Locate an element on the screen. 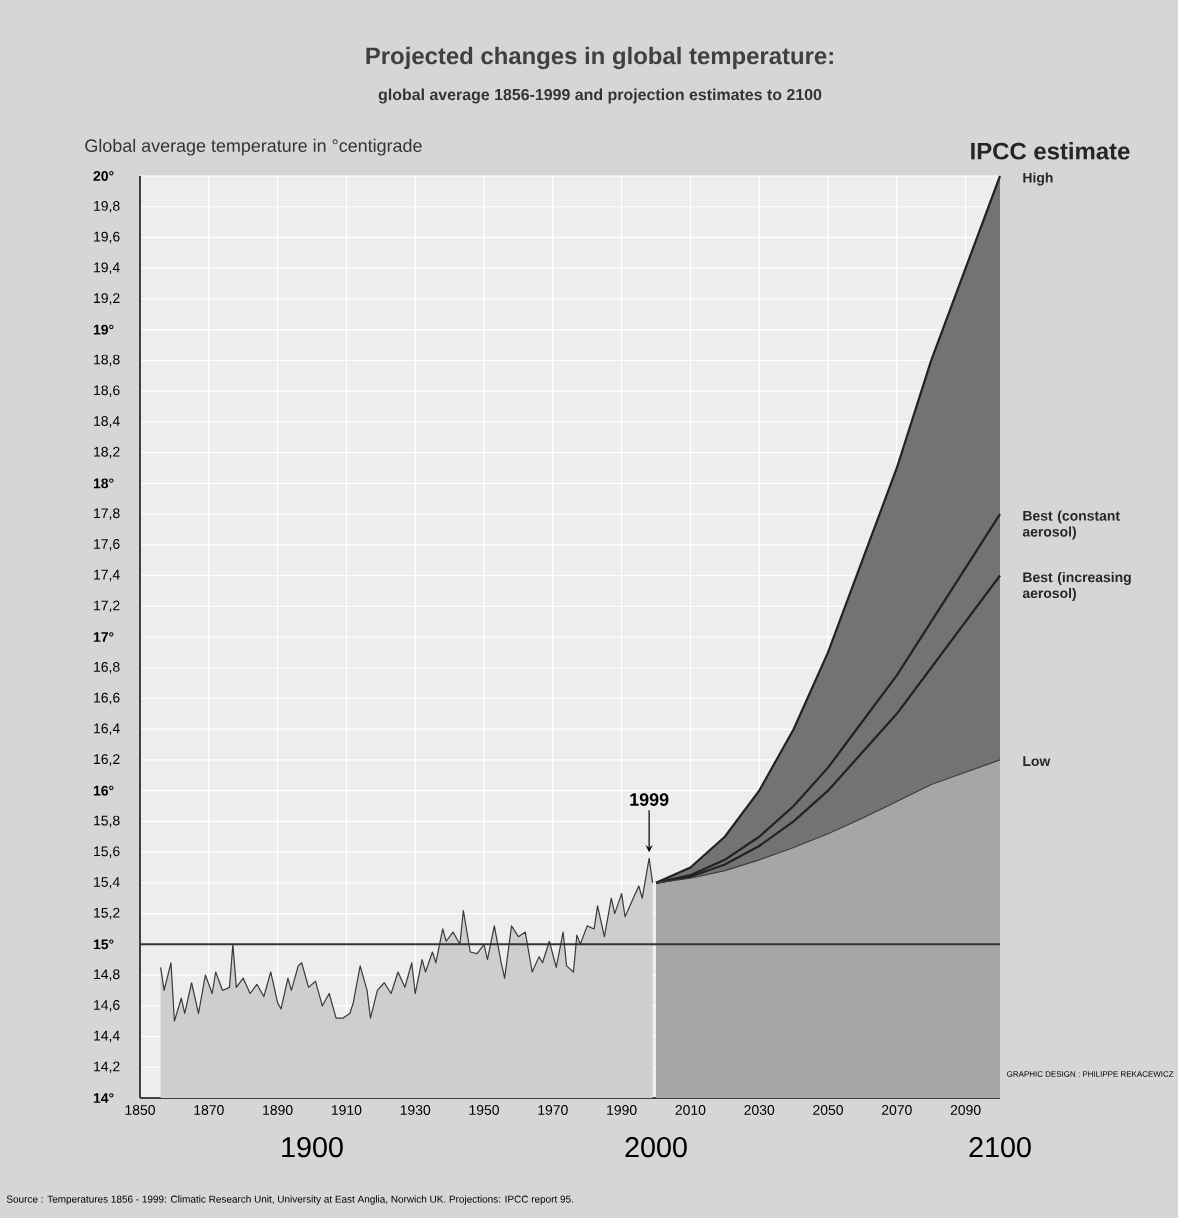 The image size is (1178, 1218). chart-title: Projected changes in global temperature: is located at coordinates (599, 58).